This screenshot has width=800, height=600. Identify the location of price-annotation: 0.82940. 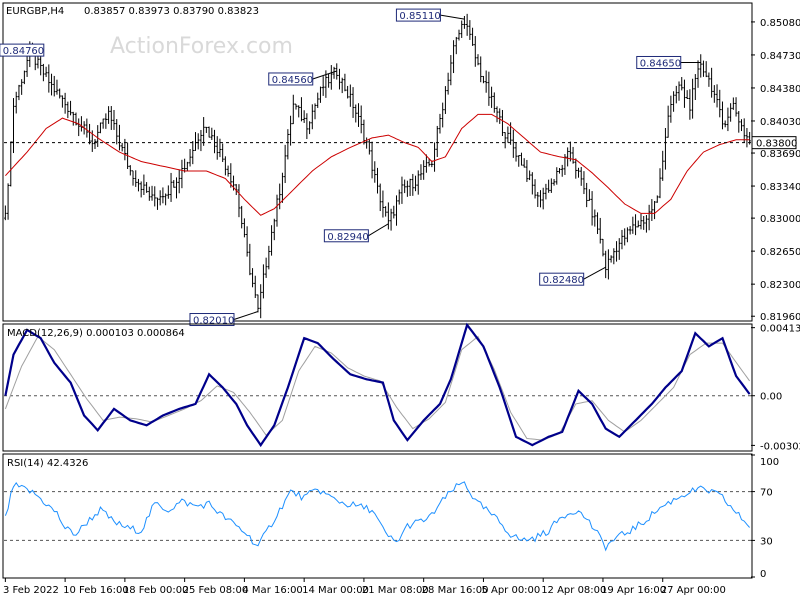
(356, 233).